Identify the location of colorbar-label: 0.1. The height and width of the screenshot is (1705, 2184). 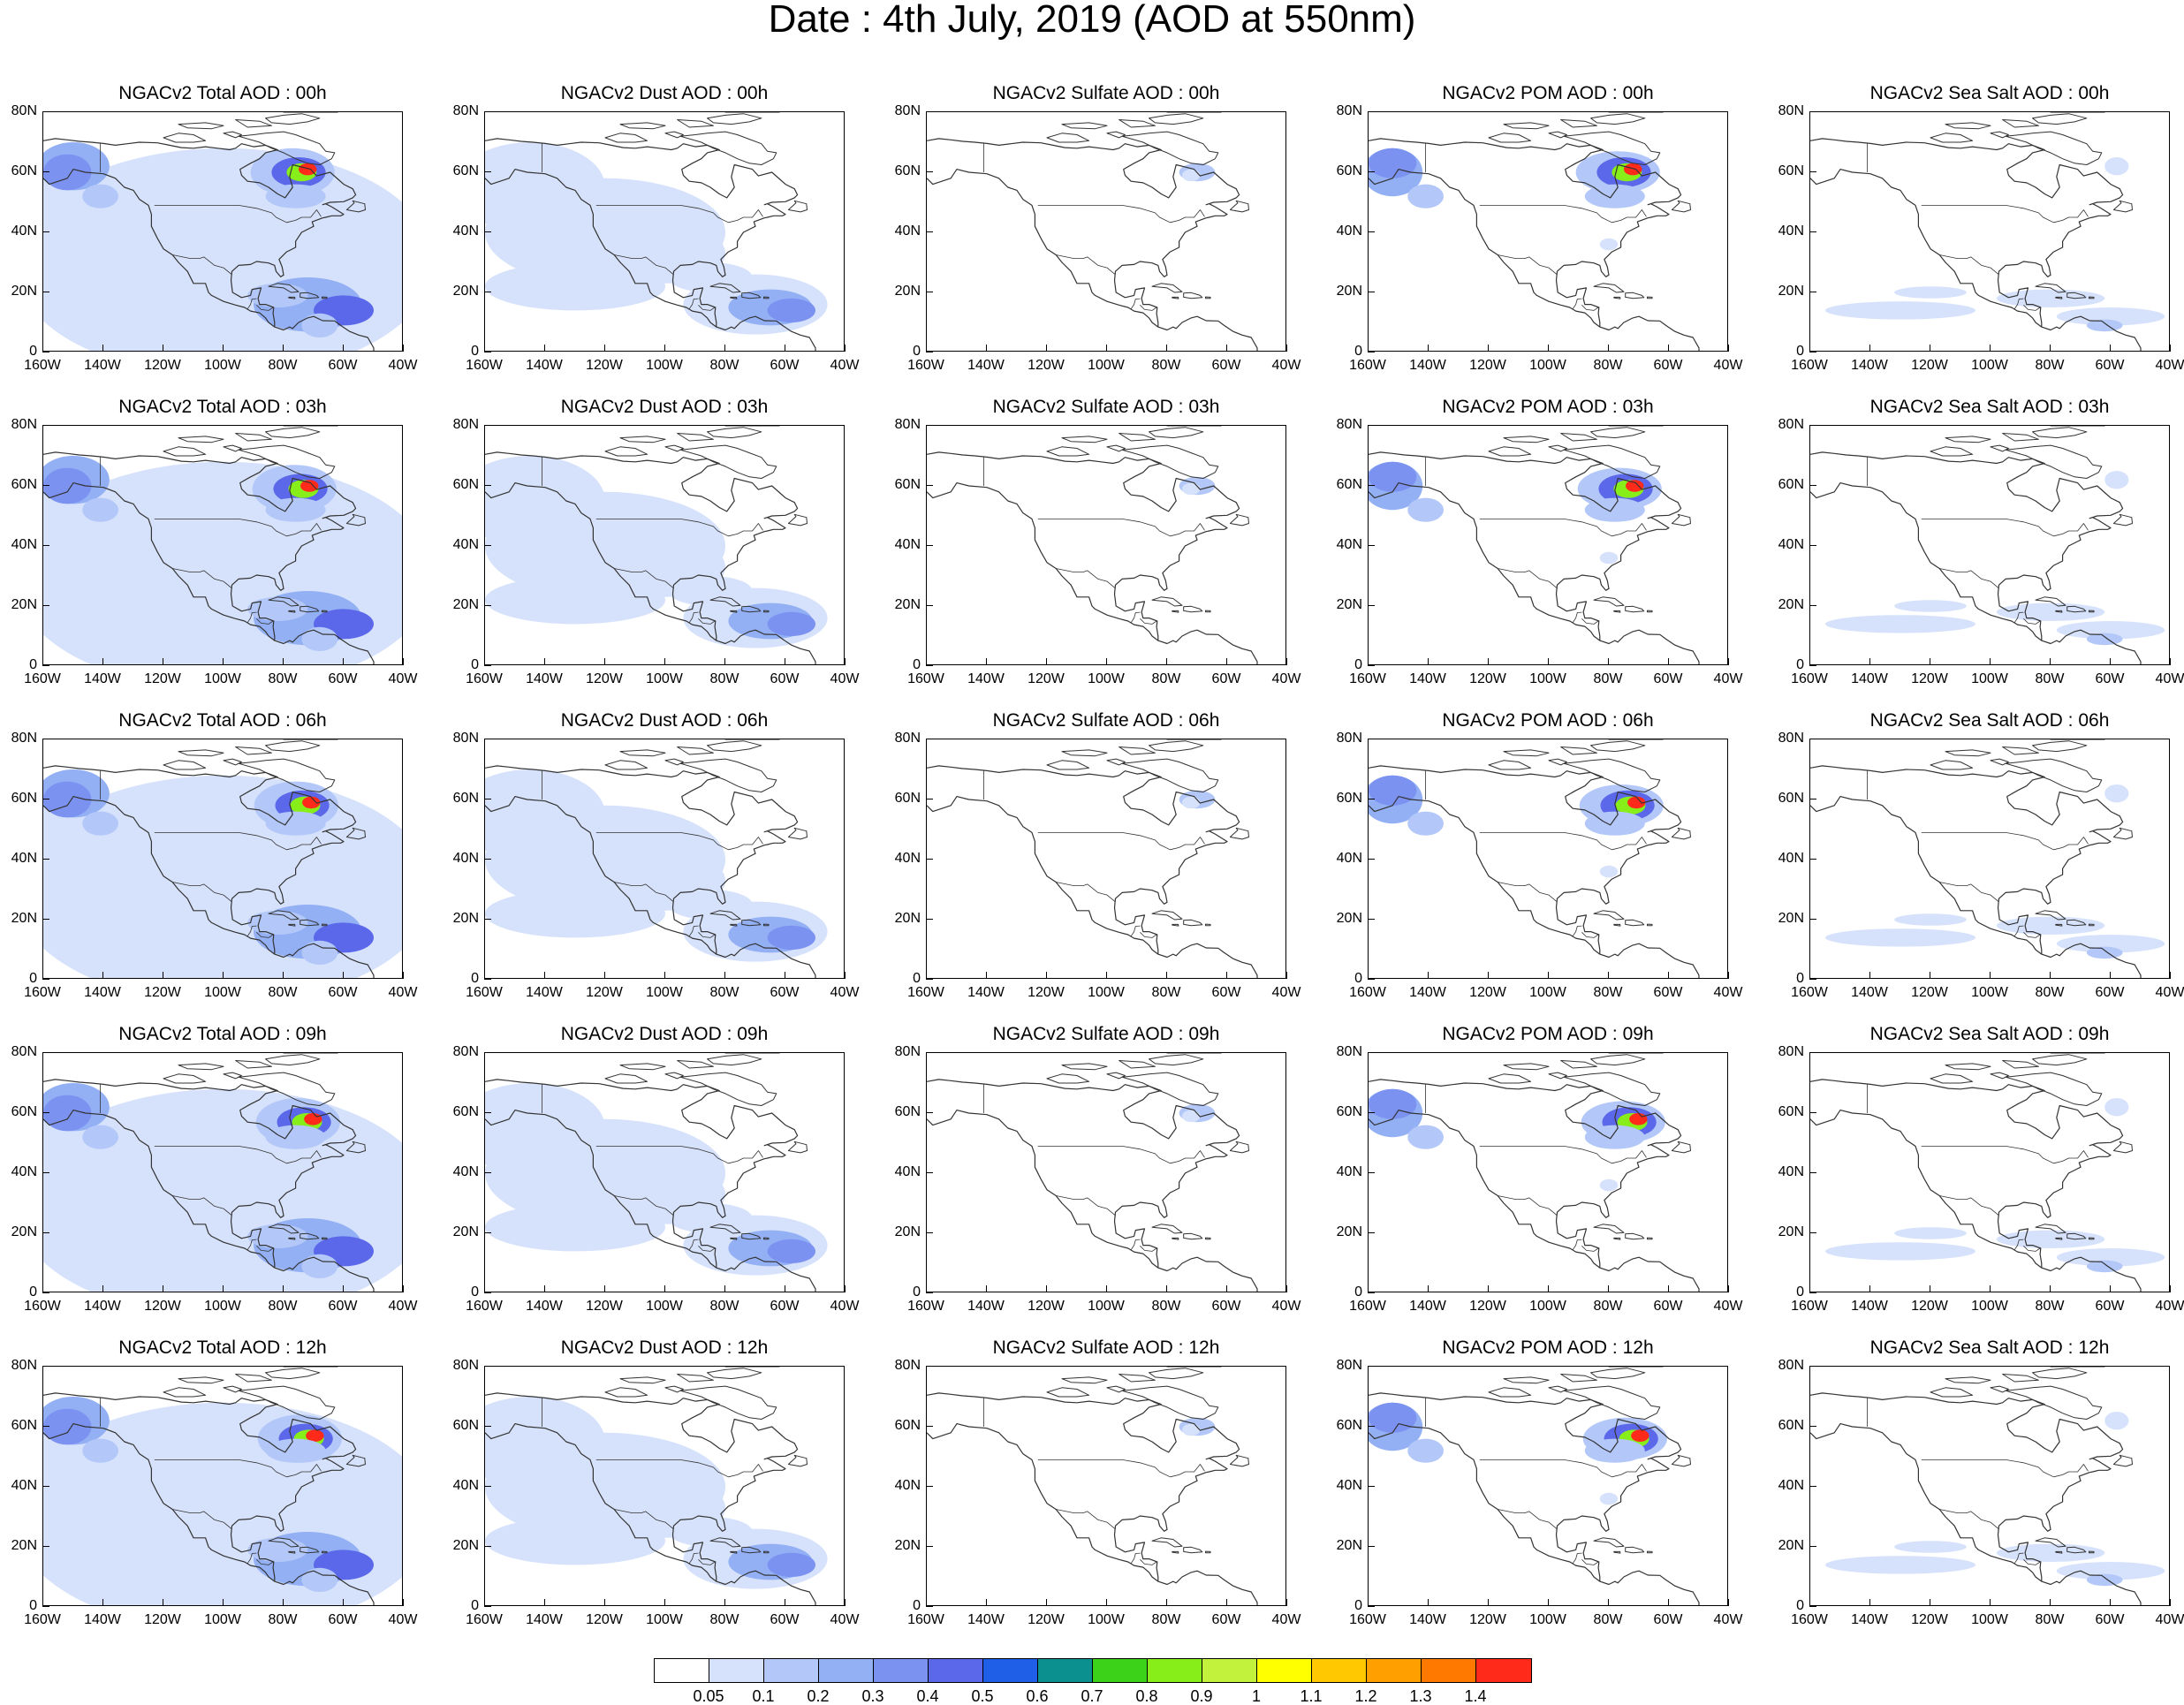
(763, 1696).